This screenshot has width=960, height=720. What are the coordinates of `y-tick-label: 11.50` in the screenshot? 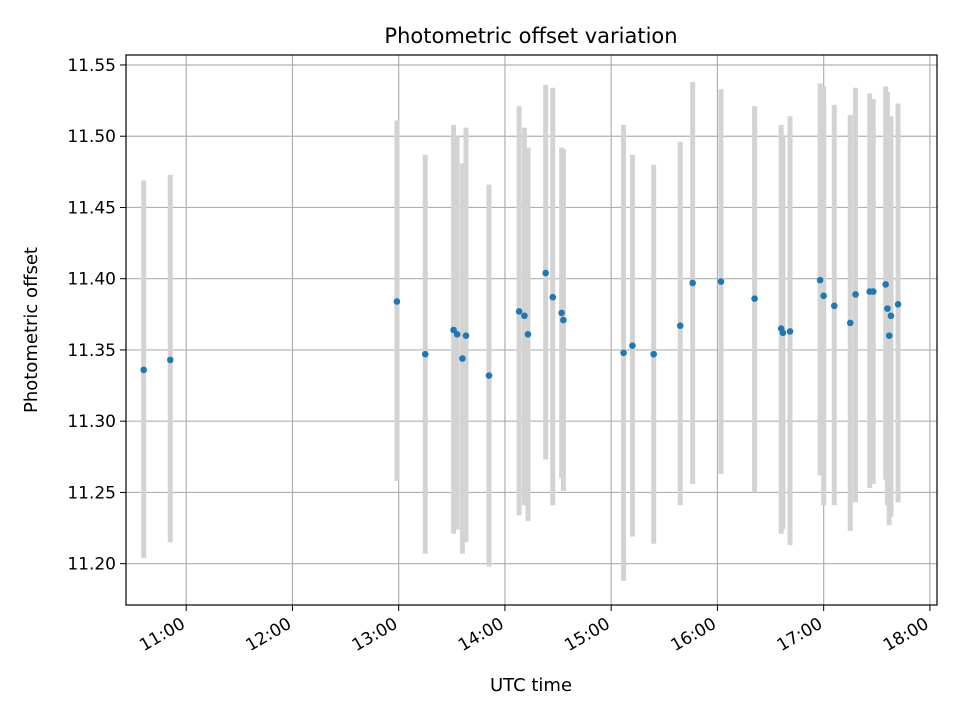 It's located at (91, 137).